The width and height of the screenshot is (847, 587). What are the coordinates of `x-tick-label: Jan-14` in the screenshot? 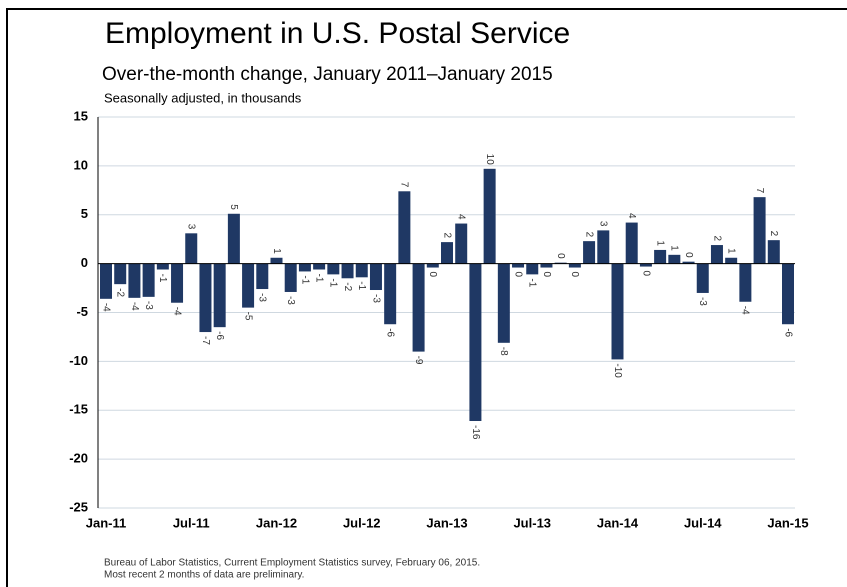 It's located at (618, 522).